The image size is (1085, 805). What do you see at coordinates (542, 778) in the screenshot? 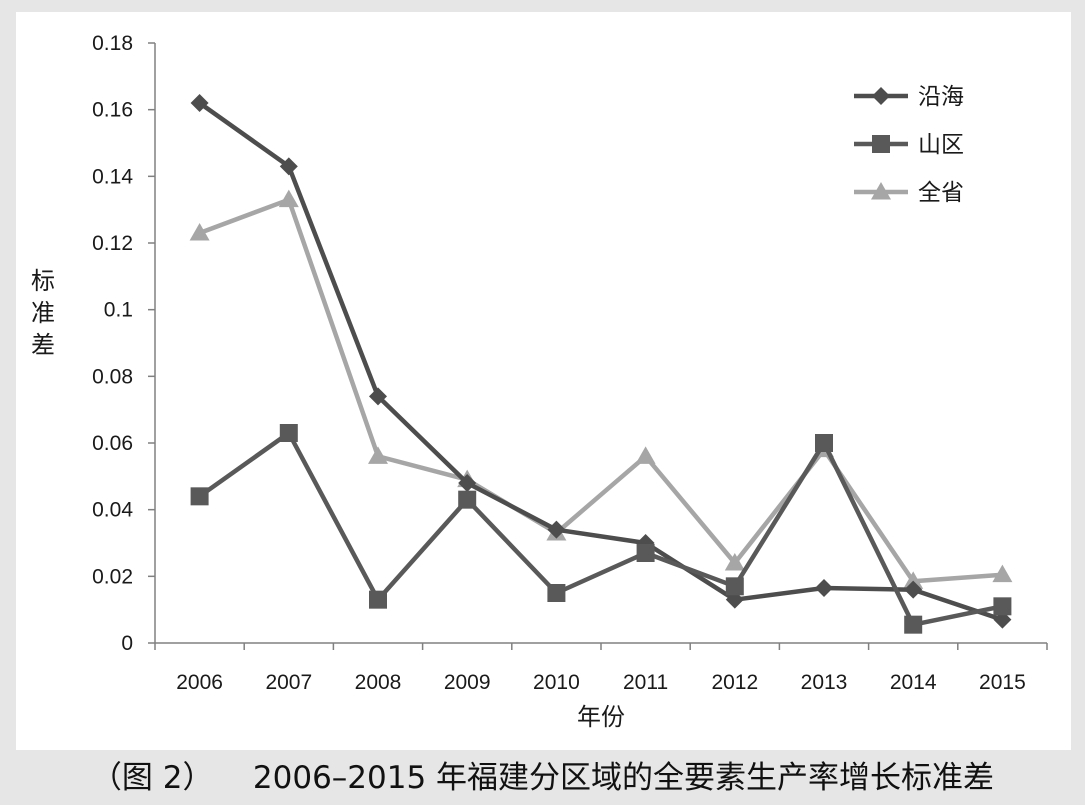
I see `figure-caption: （图 2） 2006–2015 年福建分区域的全要素生产率增长标准差` at bounding box center [542, 778].